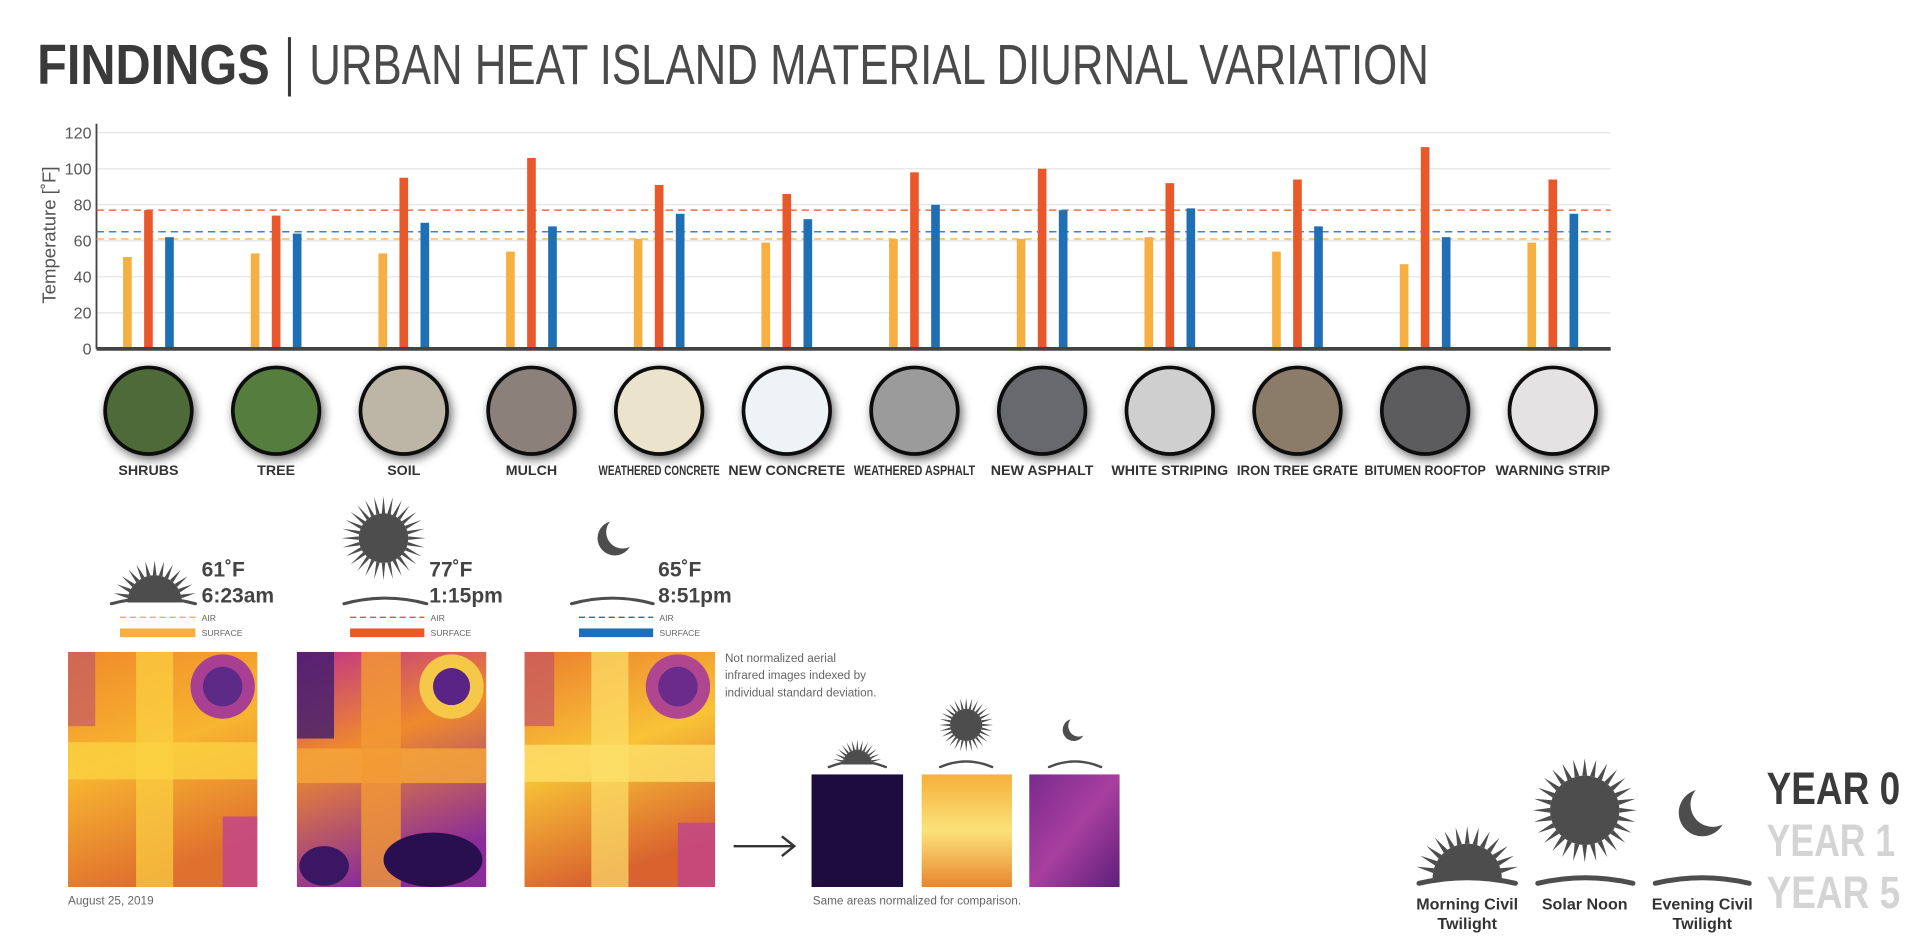  Describe the element at coordinates (620, 769) in the screenshot. I see `thermal-image` at that location.